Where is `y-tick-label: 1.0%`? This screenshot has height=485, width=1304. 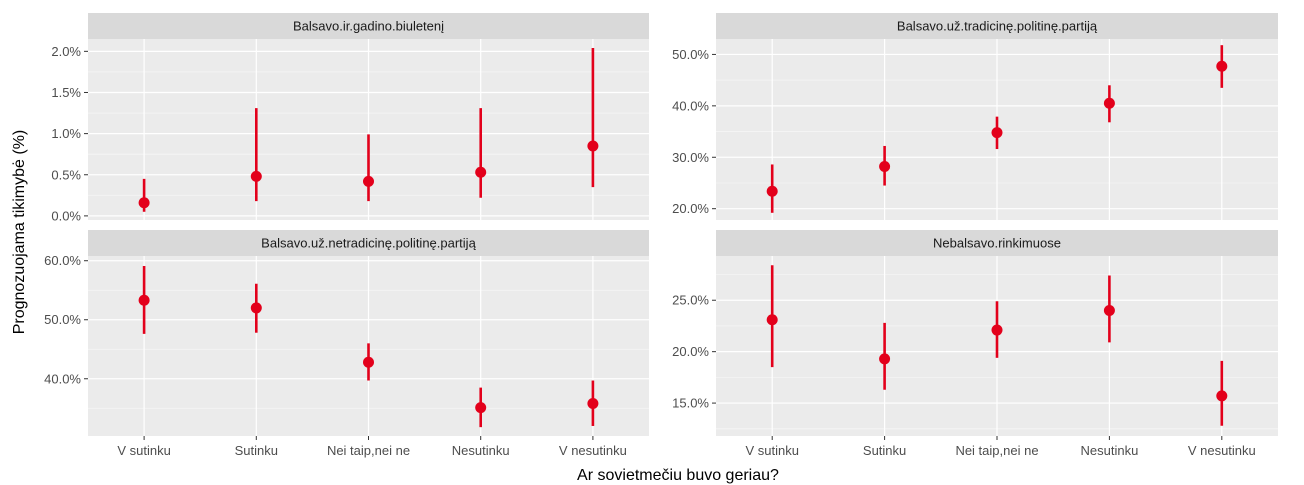
y-tick-label: 1.0% is located at coordinates (66, 133).